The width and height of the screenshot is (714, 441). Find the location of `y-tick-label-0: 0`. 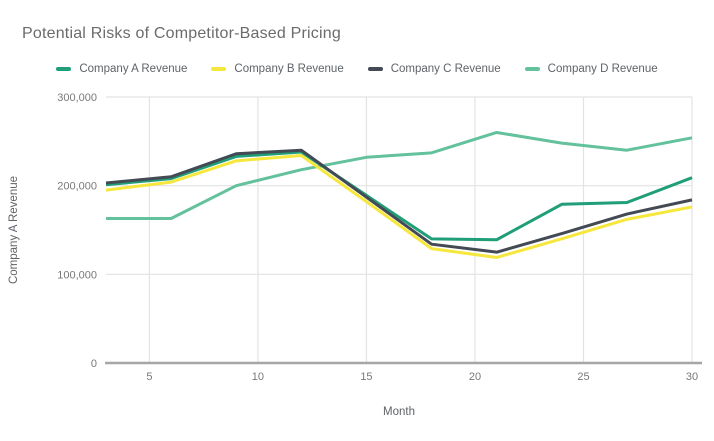

y-tick-label-0: 0 is located at coordinates (94, 364).